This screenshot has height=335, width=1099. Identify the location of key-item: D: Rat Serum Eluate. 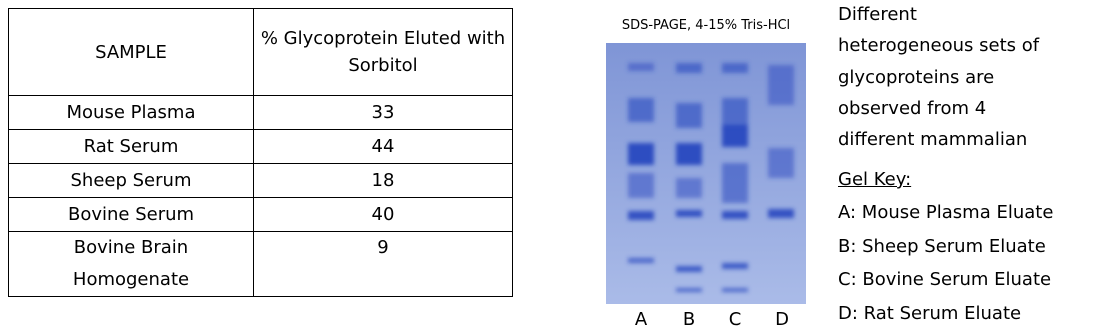
(930, 313).